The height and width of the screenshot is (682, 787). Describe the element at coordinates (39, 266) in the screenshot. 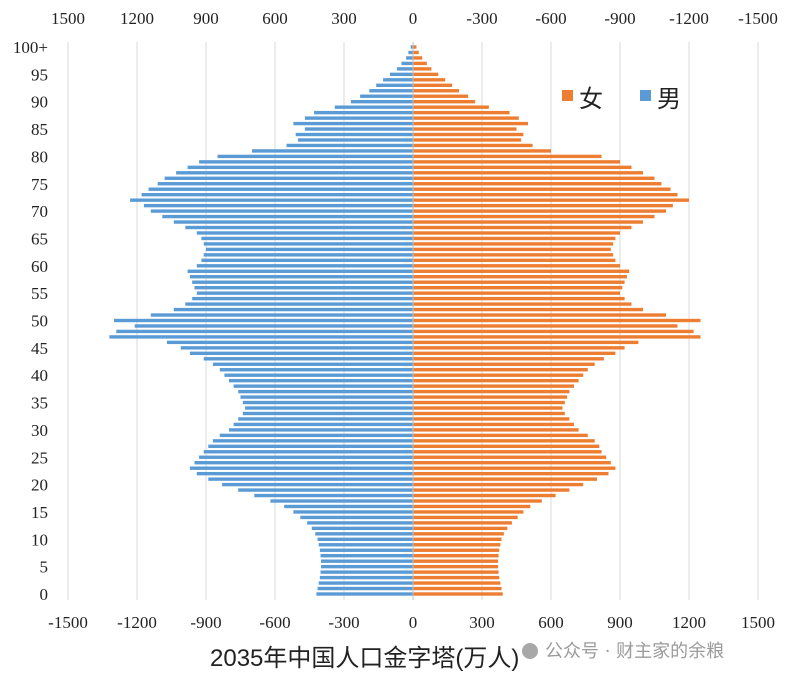

I see `y-tick-label: 60` at that location.